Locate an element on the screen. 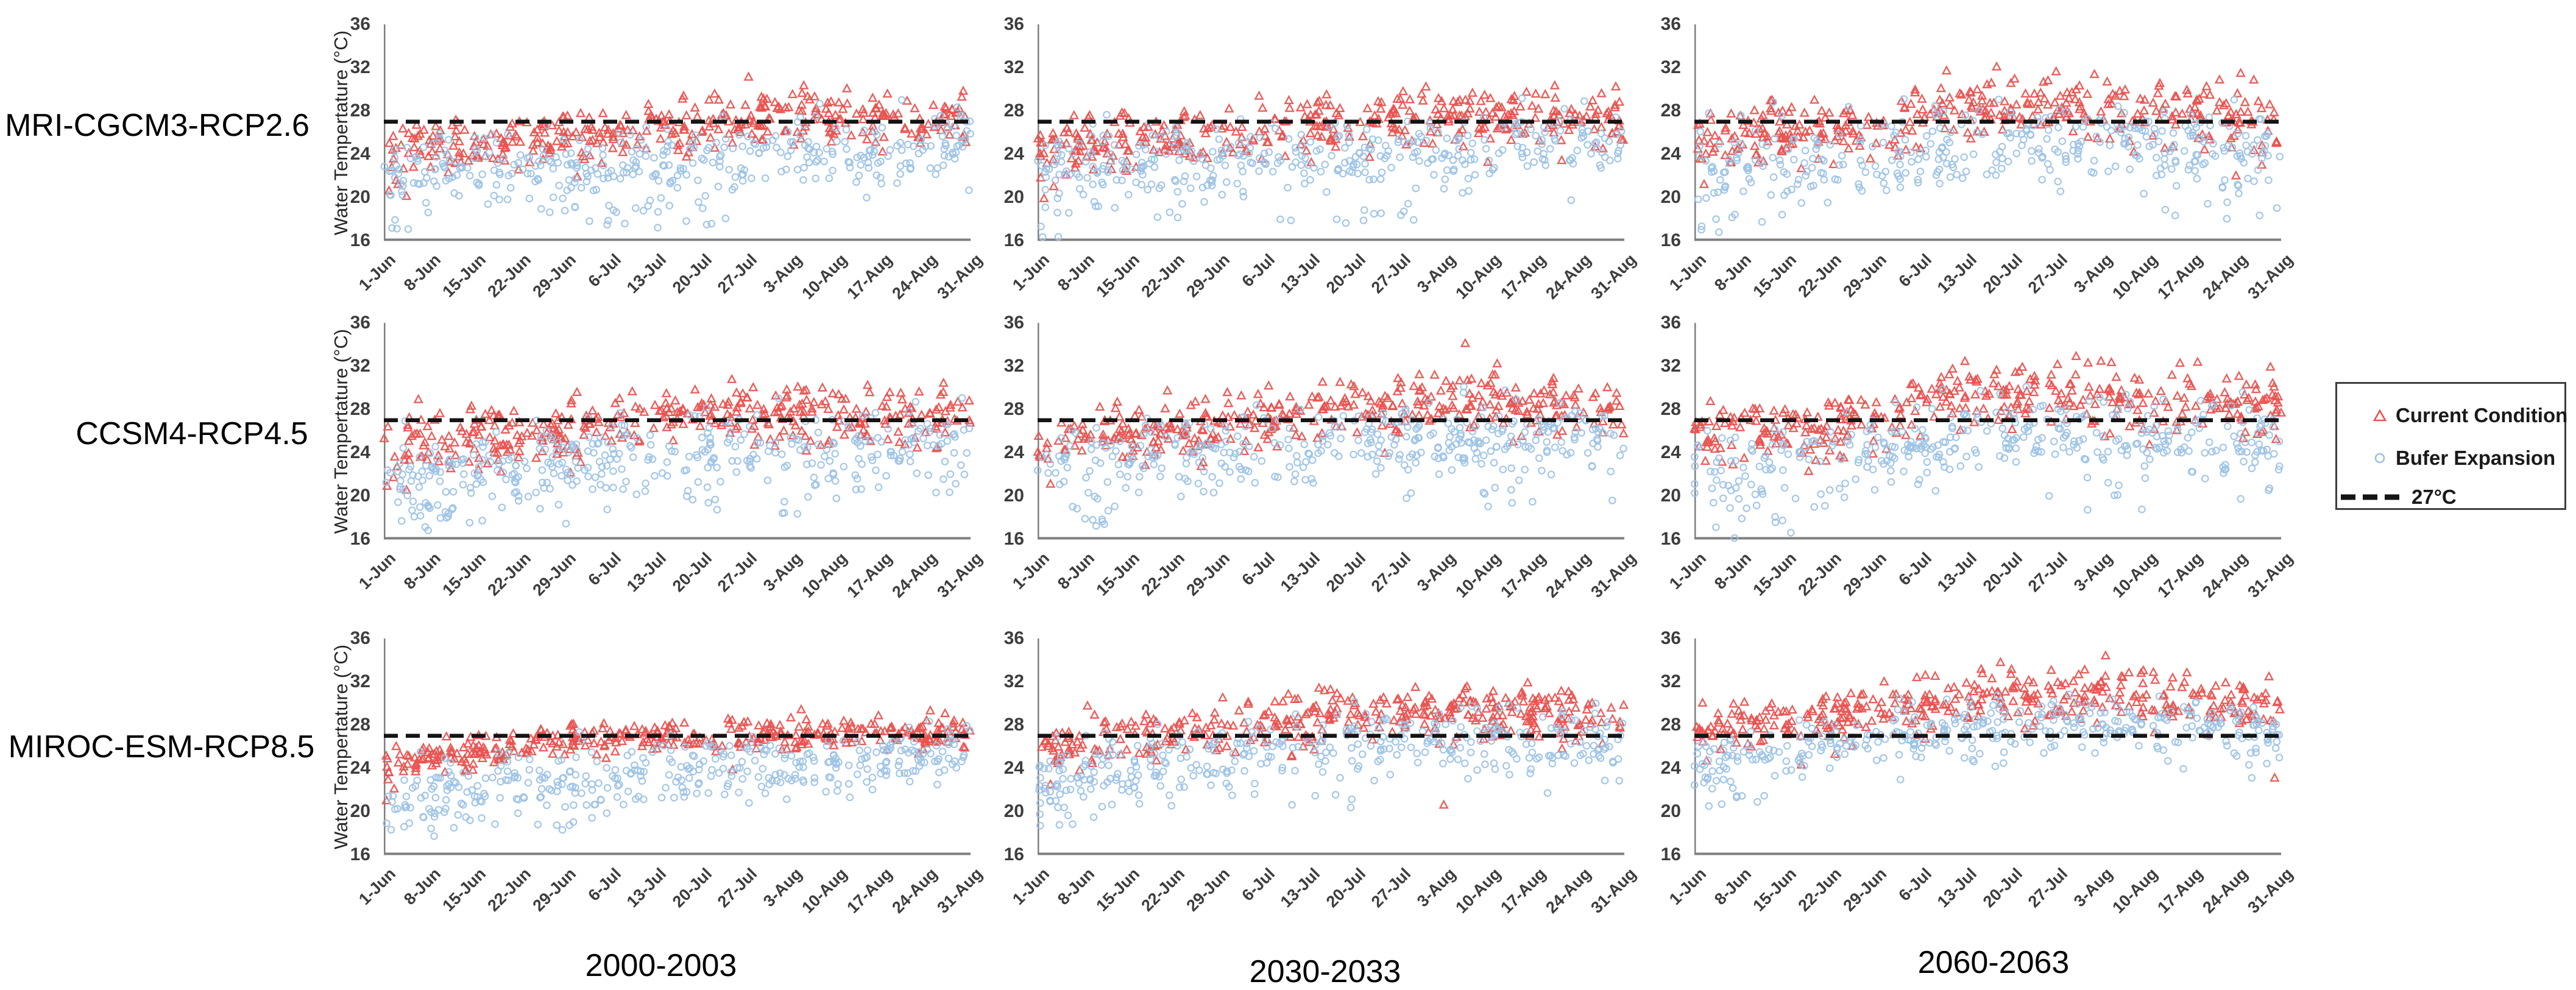  legend-box: Current Condition Bufer Expansion 27°C is located at coordinates (2451, 447).